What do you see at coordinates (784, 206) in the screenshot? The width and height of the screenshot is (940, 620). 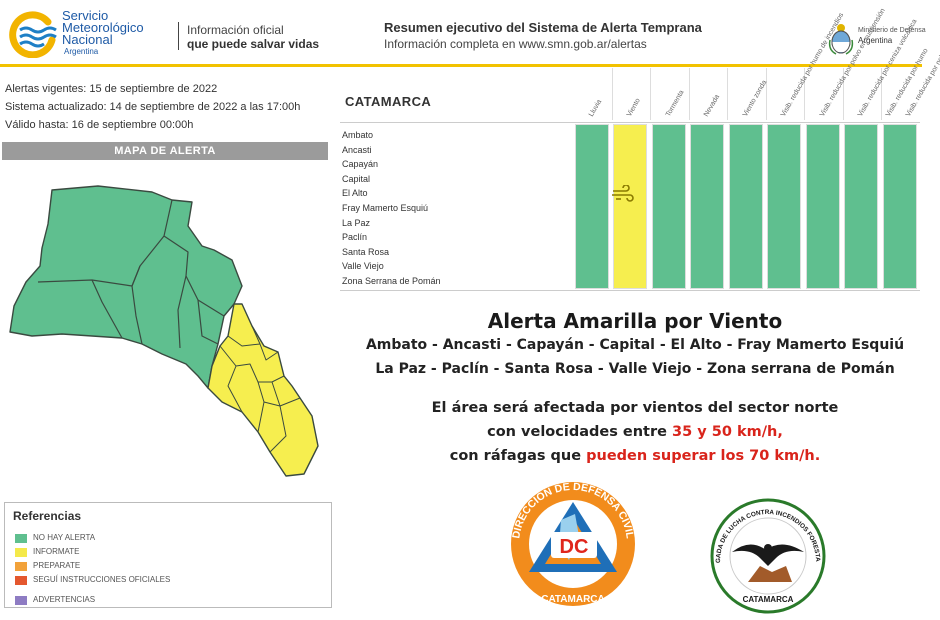 I see `hazard-col-visib-humo-incendios` at bounding box center [784, 206].